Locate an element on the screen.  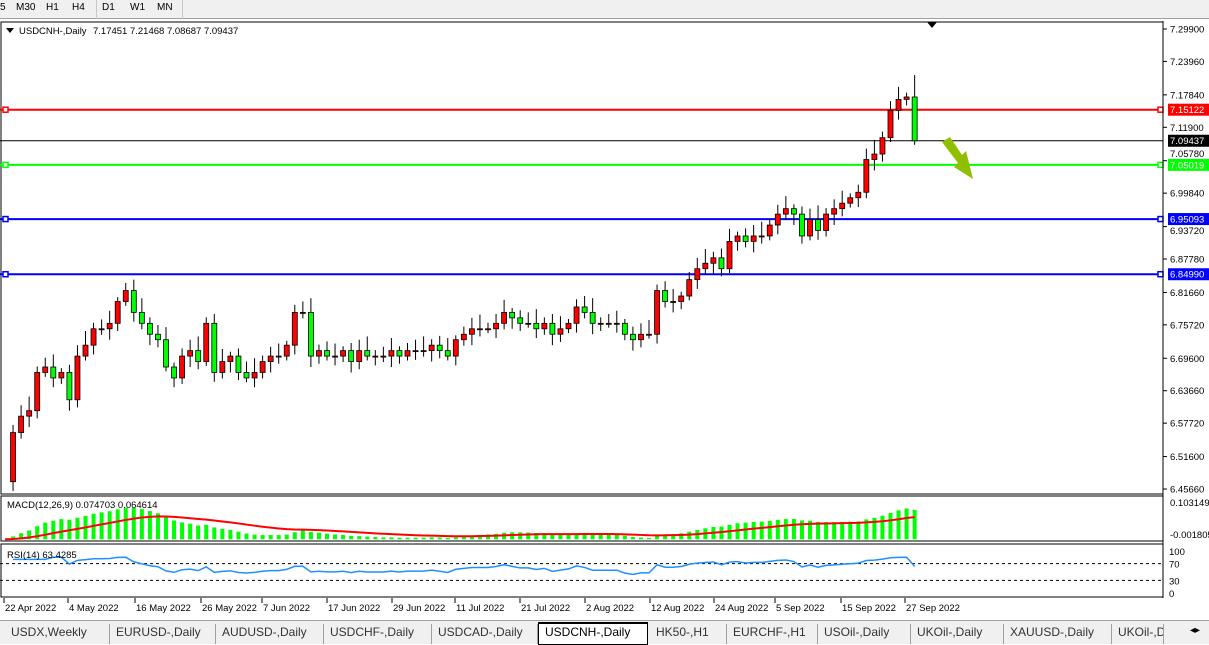
tab-audusd-daily: AUDUSD-,Daily is located at coordinates (270, 634).